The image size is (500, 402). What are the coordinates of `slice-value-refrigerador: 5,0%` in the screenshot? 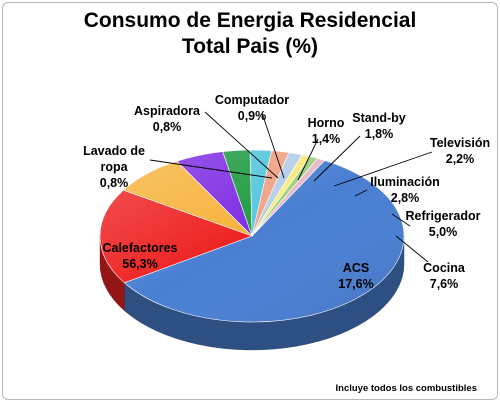 It's located at (443, 232).